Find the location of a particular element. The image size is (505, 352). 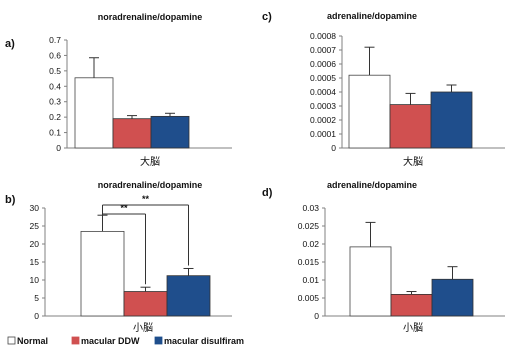

y-tick-label: 0.0006 is located at coordinates (323, 64).